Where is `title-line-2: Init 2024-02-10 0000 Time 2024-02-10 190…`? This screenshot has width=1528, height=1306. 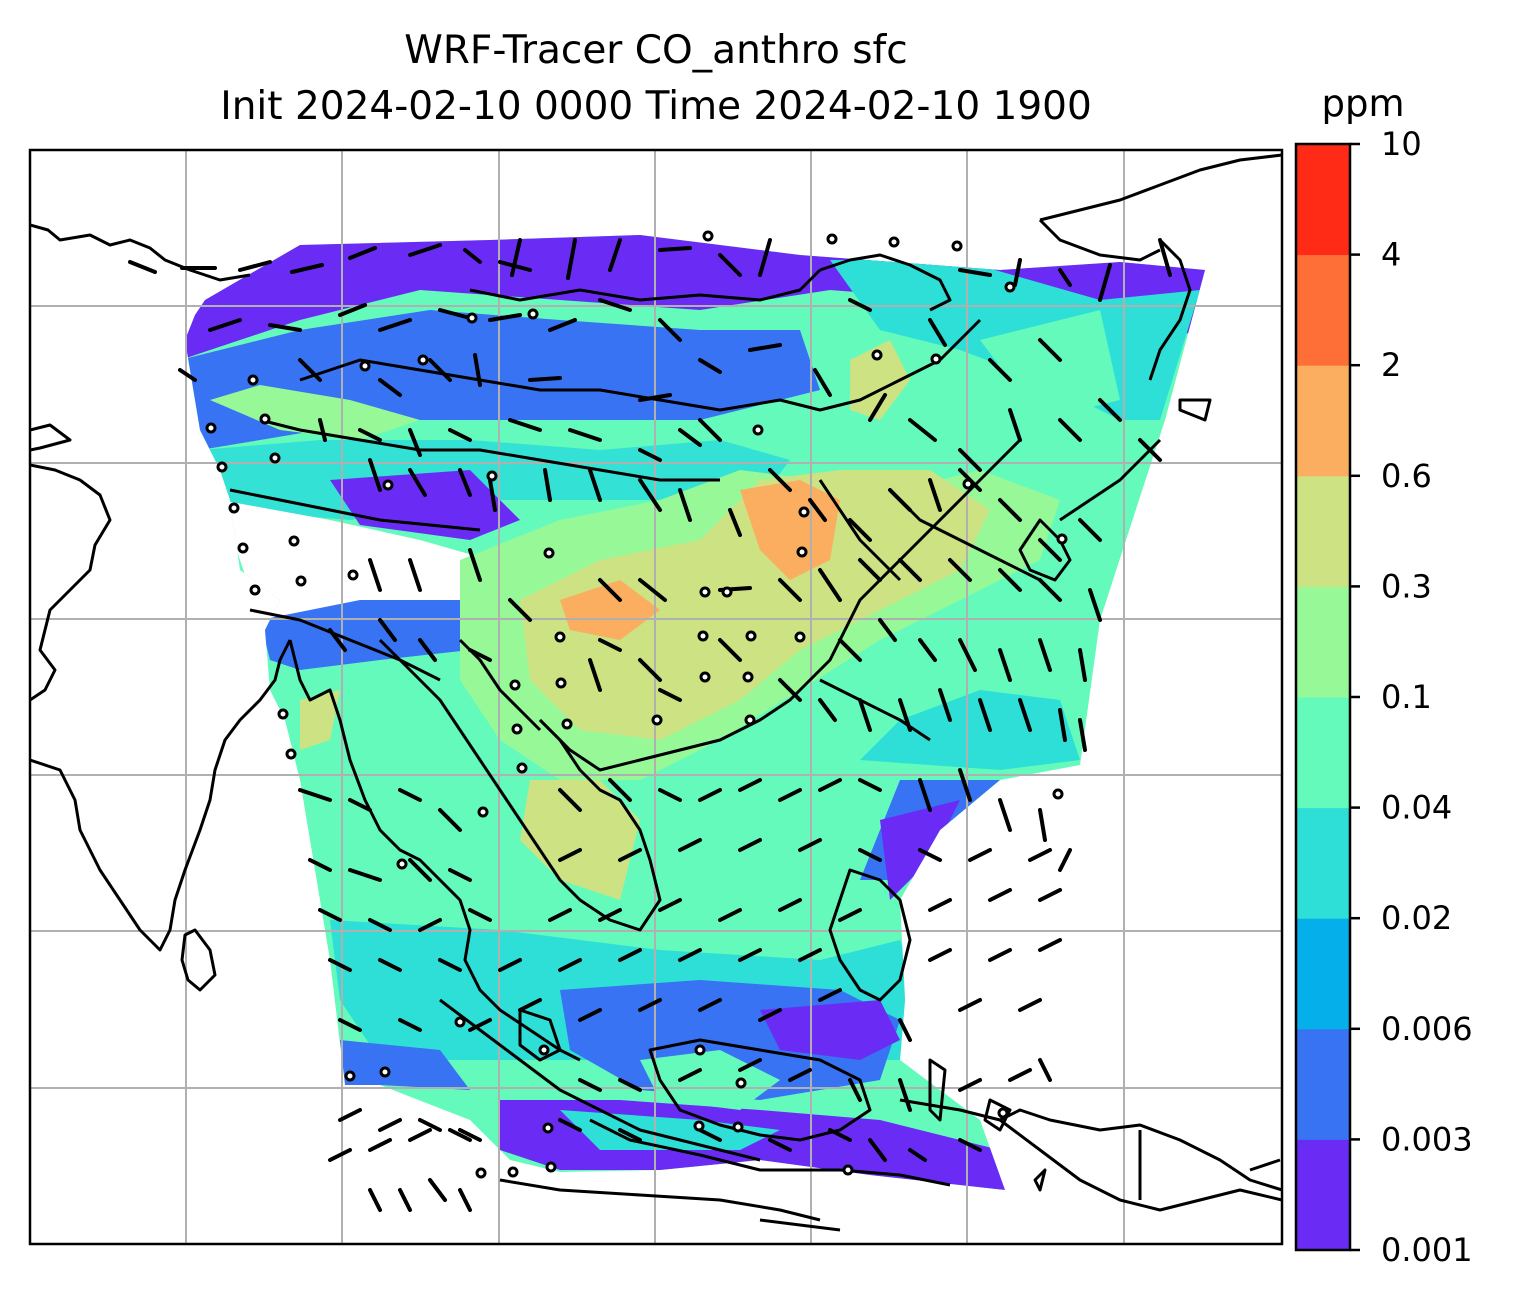 title-line-2: Init 2024-02-10 0000 Time 2024-02-10 190… is located at coordinates (656, 106).